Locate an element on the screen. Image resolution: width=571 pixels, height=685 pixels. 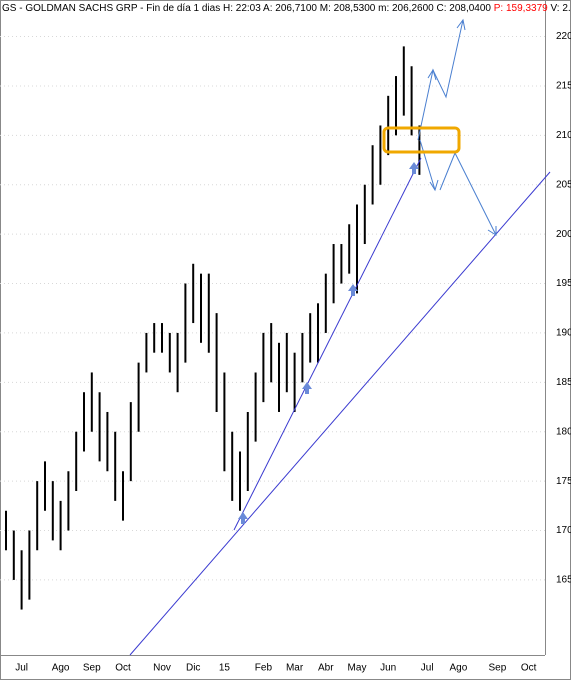
title-part: V: 2.808.308 F: 06/ is located at coordinates (560, 8).